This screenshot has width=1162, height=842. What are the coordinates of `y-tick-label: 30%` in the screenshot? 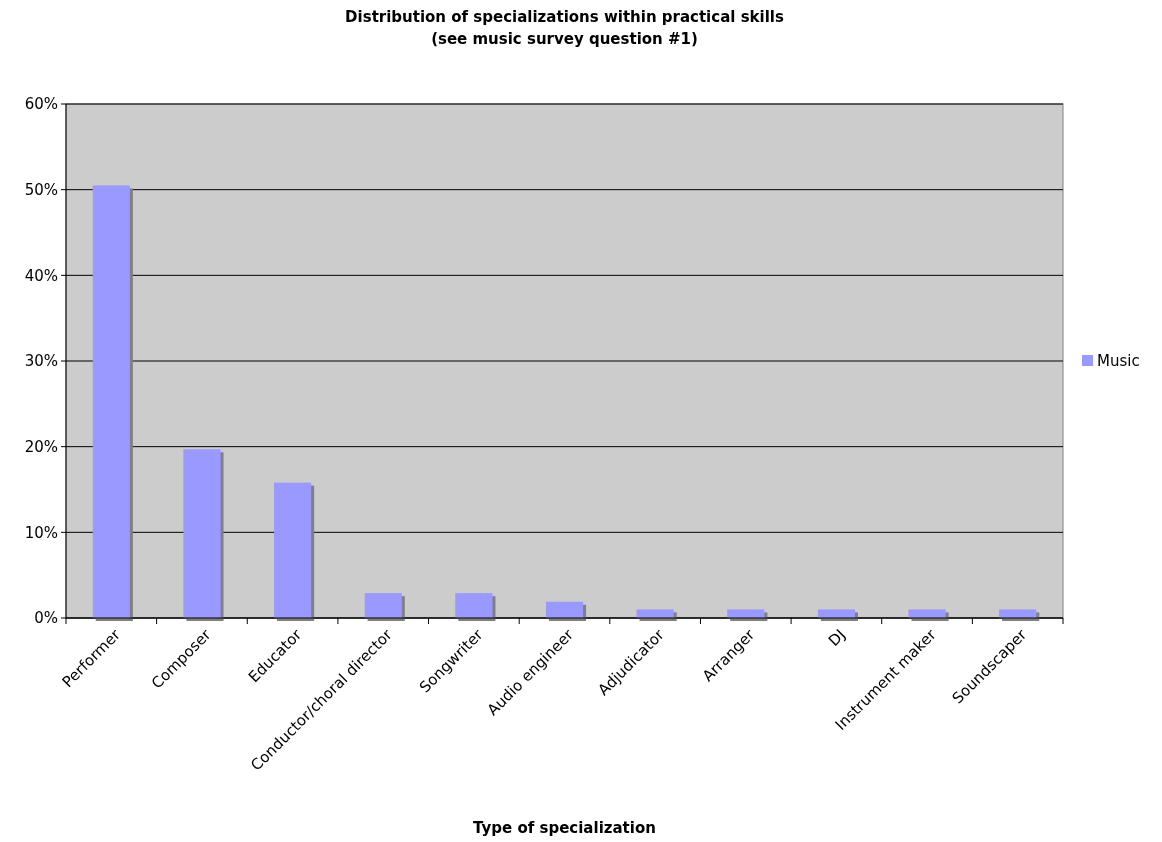 It's located at (41, 361).